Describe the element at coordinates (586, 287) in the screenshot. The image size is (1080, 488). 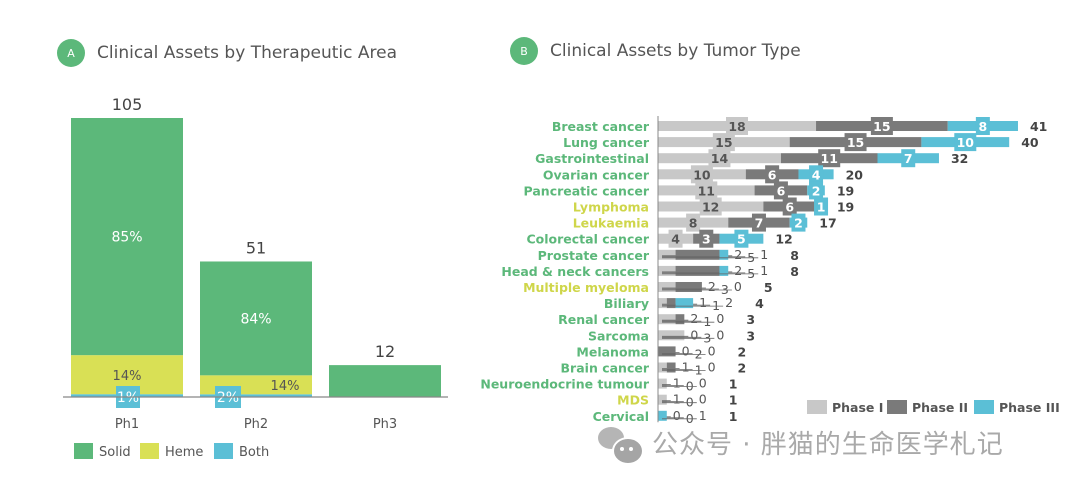
I see `tumor-label: Multiple myeloma` at that location.